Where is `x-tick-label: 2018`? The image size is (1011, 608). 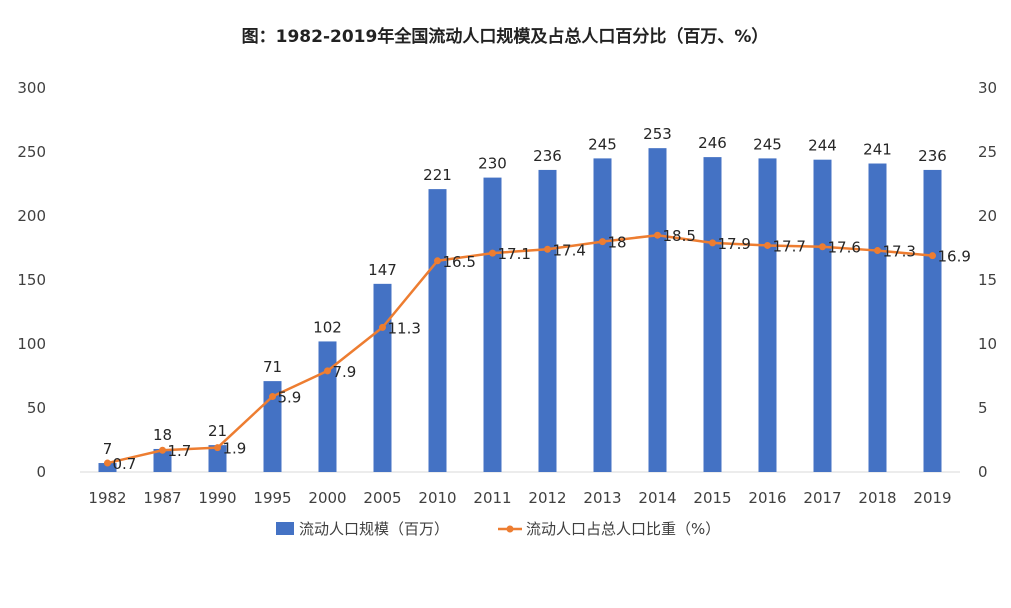
x-tick-label: 2018 is located at coordinates (877, 498).